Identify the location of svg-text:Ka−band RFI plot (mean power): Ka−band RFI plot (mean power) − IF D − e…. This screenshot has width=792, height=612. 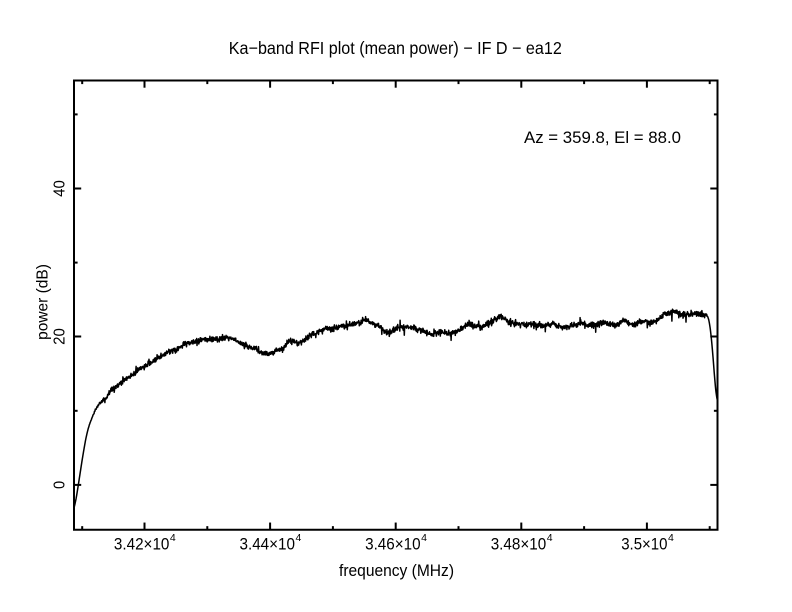
(395, 48).